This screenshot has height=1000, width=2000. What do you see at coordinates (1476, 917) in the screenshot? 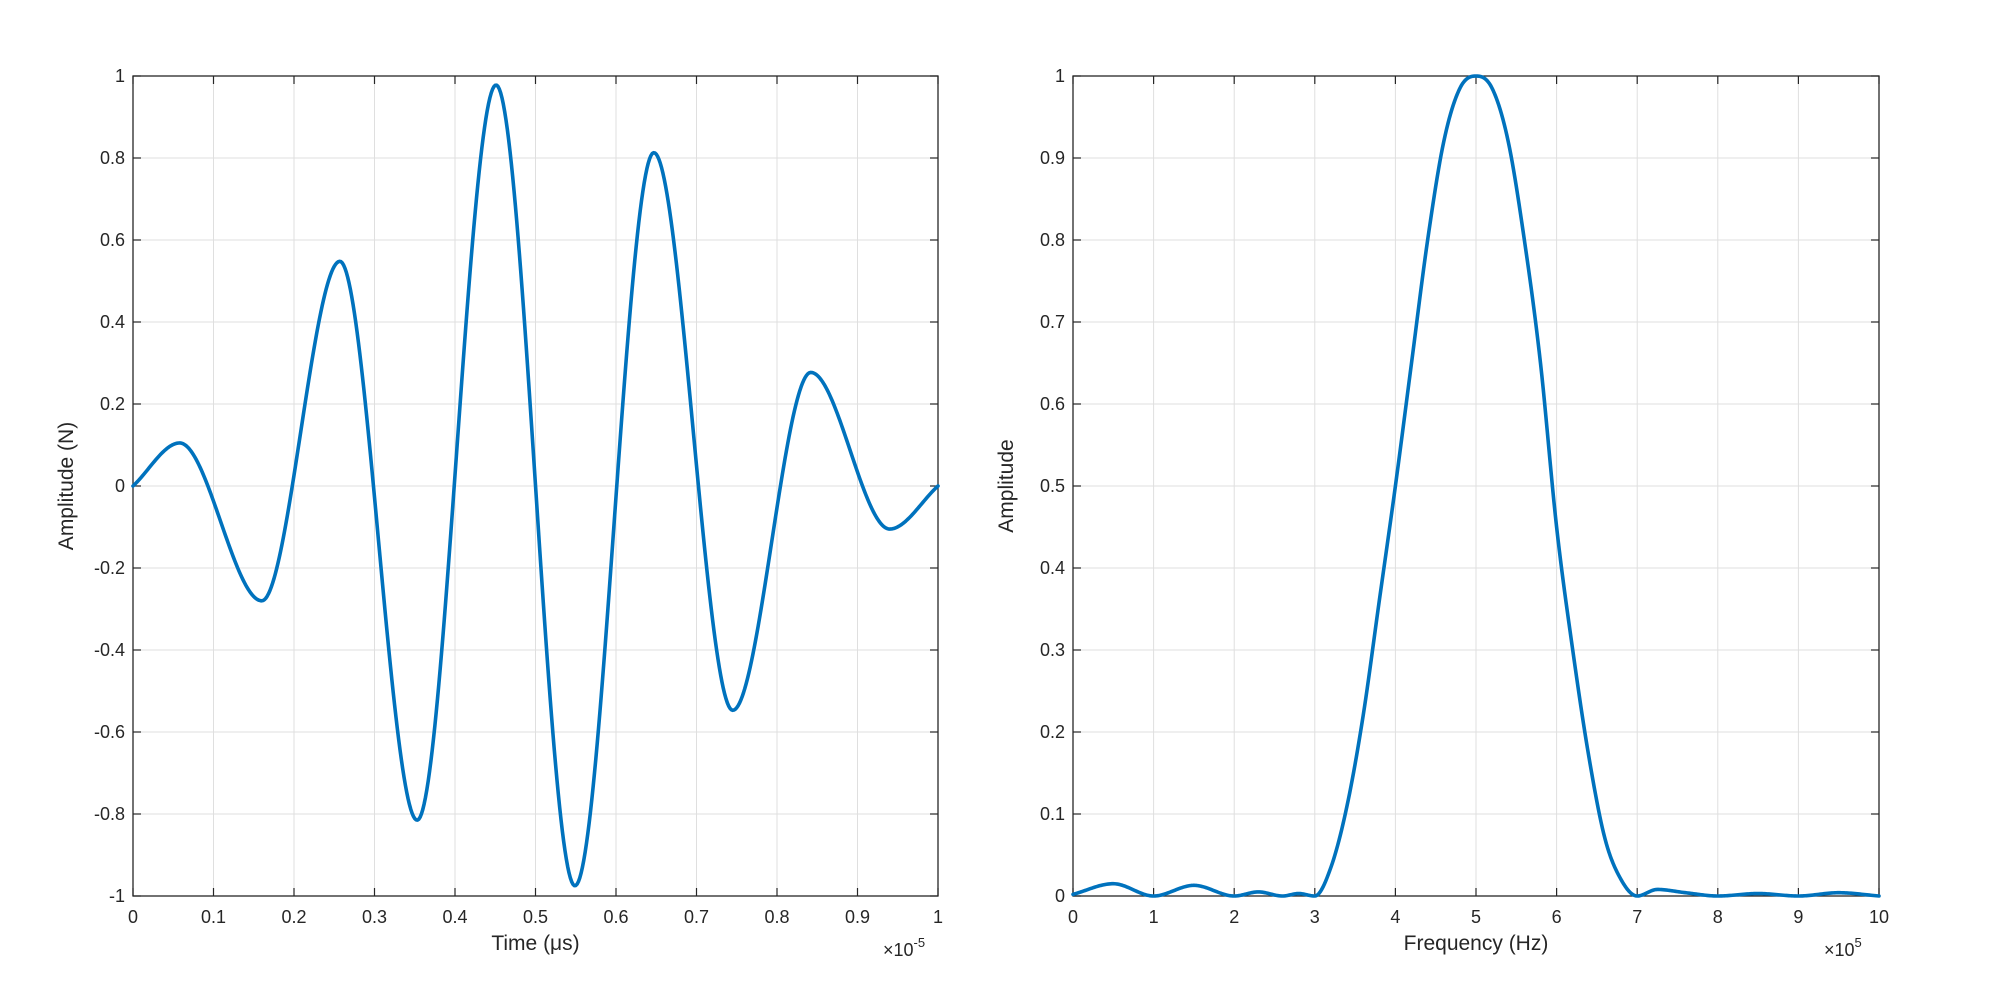
I see `frequency-chart-x-tick-label: 5` at bounding box center [1476, 917].